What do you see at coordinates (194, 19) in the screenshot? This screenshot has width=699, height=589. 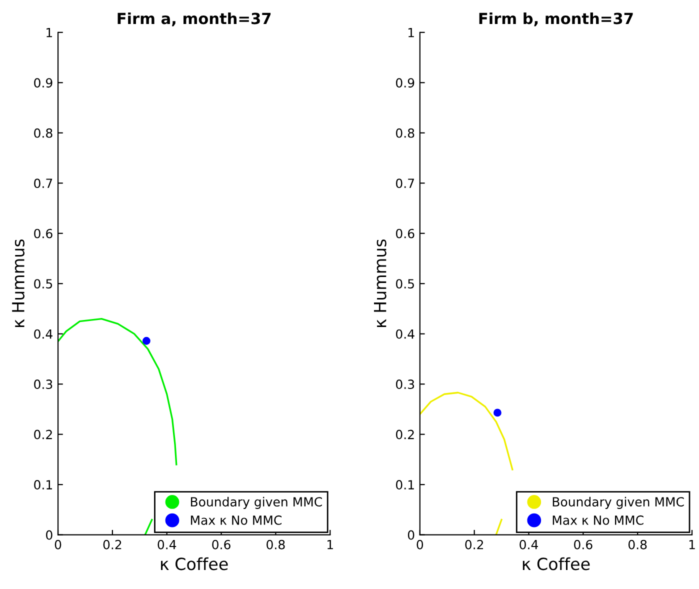 I see `chart-title: Firm a, month=37` at bounding box center [194, 19].